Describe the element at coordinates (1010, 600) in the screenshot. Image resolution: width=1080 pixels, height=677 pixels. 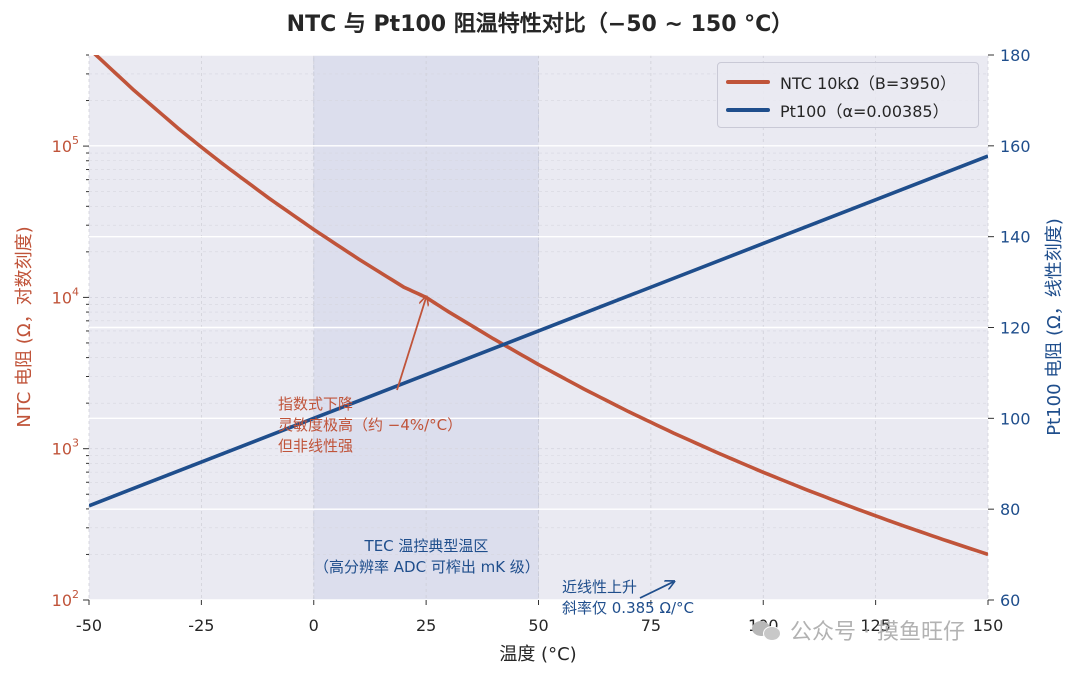
I see `y-right-tick-label: 60` at that location.